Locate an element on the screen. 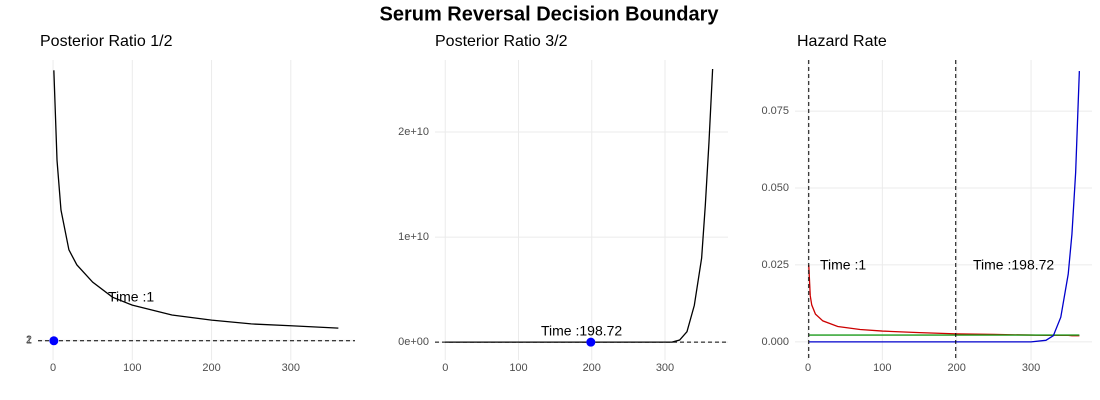 This screenshot has width=1100, height=400. figure-title: Serum Reversal Decision Boundary is located at coordinates (549, 14).